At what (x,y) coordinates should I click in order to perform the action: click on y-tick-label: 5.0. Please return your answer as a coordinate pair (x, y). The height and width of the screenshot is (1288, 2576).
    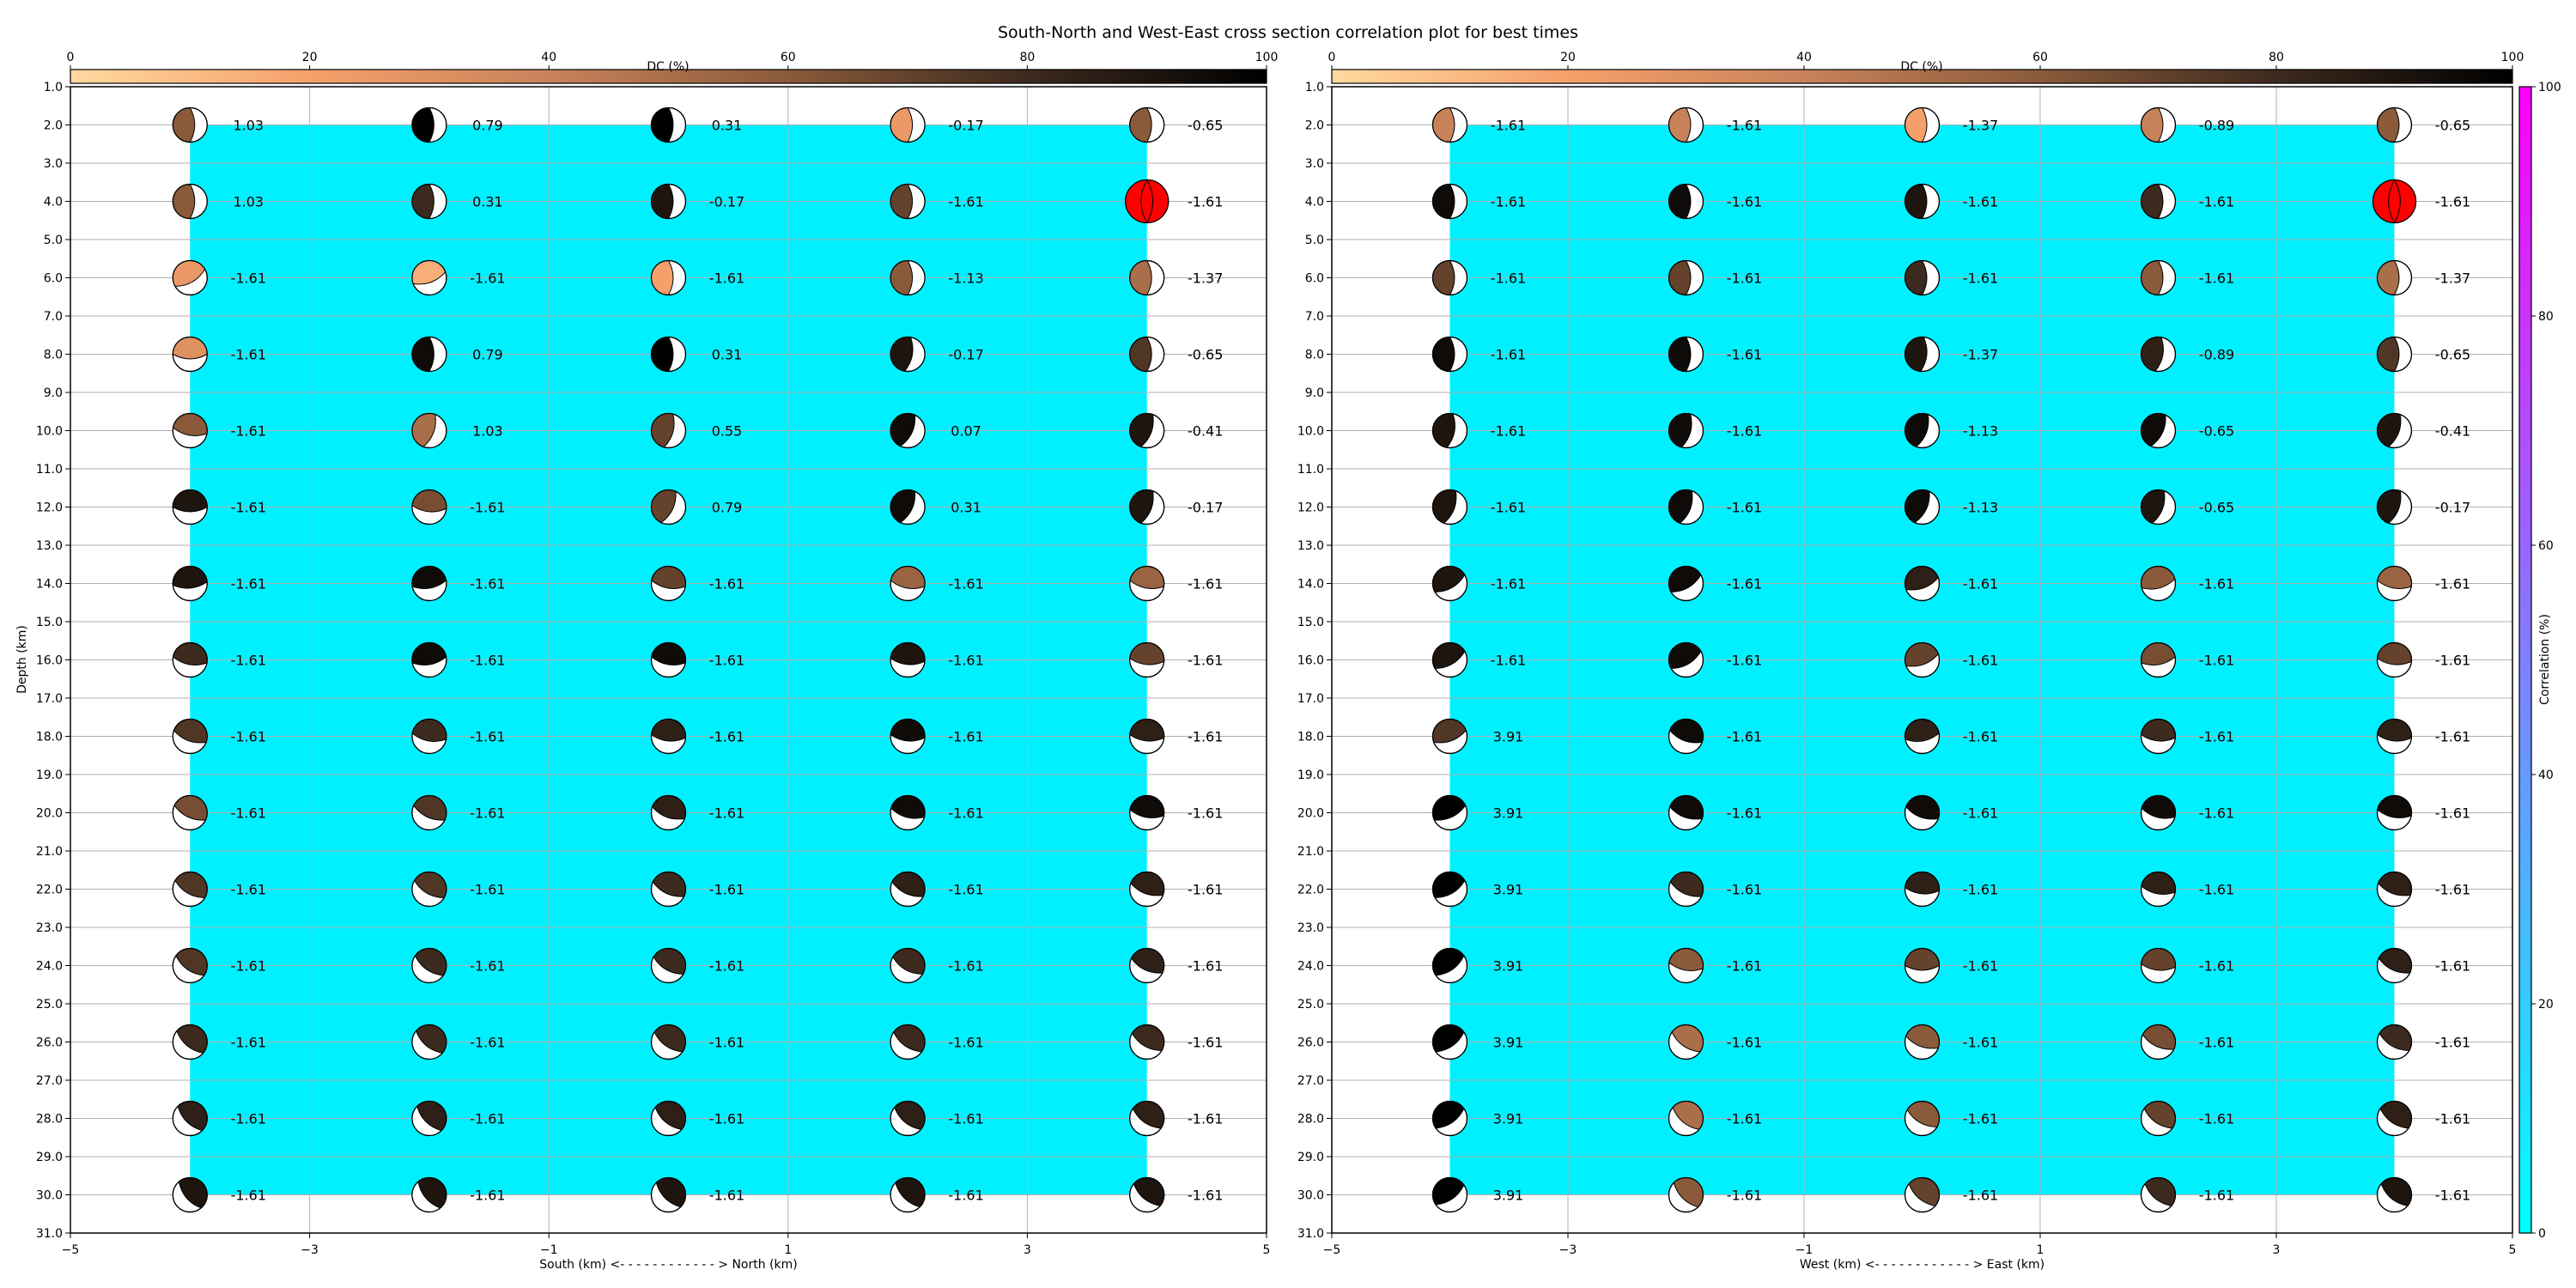
    Looking at the image, I should click on (53, 240).